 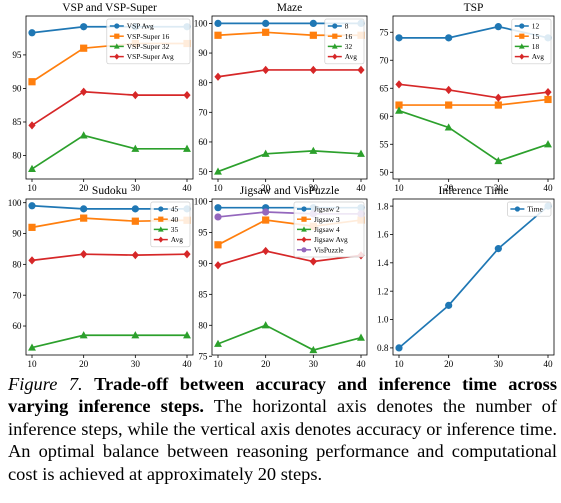 What do you see at coordinates (384, 88) in the screenshot?
I see `y-tick-label: 65` at bounding box center [384, 88].